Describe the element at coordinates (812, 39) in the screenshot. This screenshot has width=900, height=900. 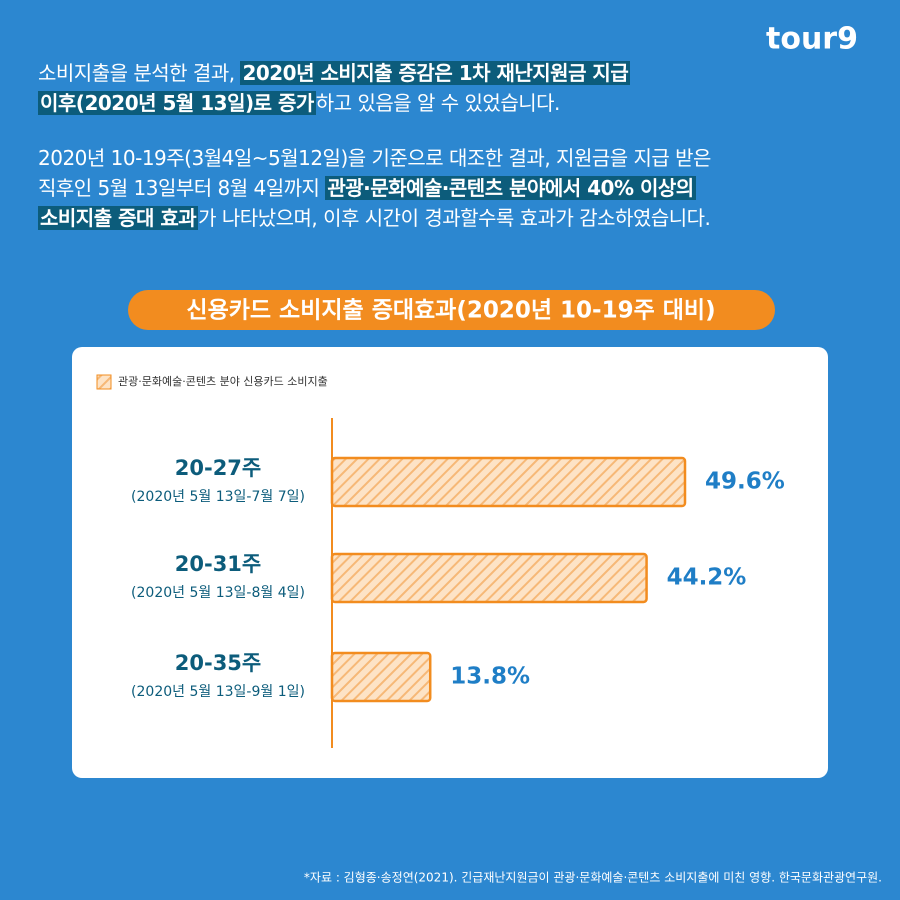
I see `logo: tour9` at that location.